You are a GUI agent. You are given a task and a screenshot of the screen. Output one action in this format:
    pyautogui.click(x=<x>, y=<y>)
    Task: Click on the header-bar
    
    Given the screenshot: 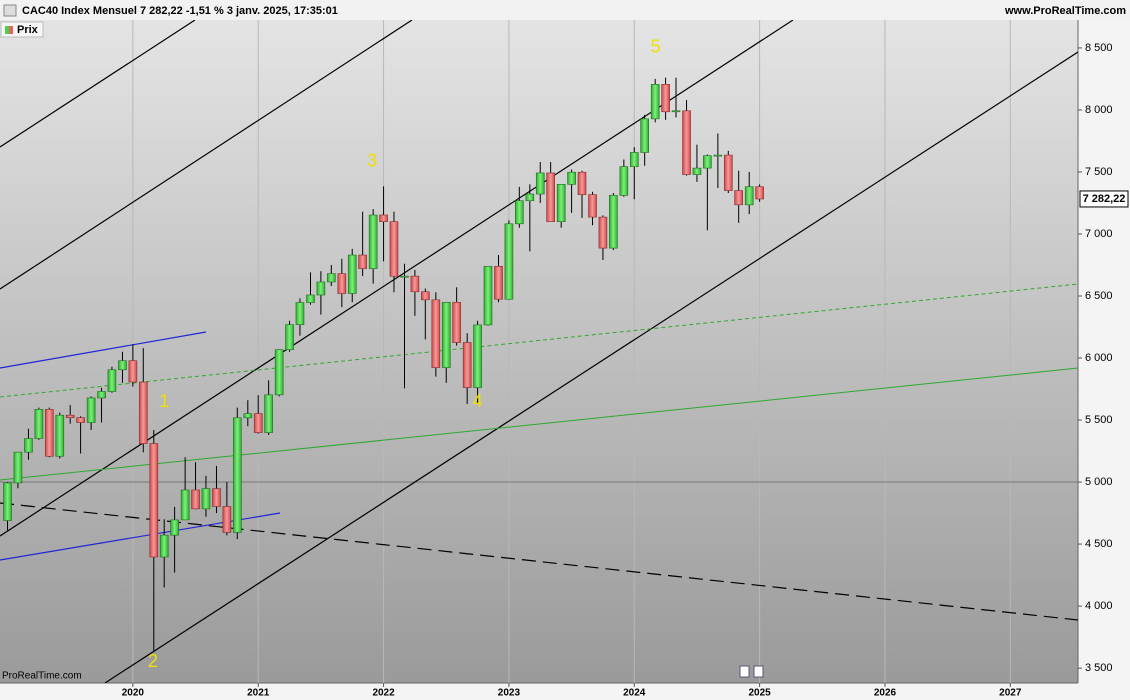 What is the action you would take?
    pyautogui.click(x=565, y=10)
    